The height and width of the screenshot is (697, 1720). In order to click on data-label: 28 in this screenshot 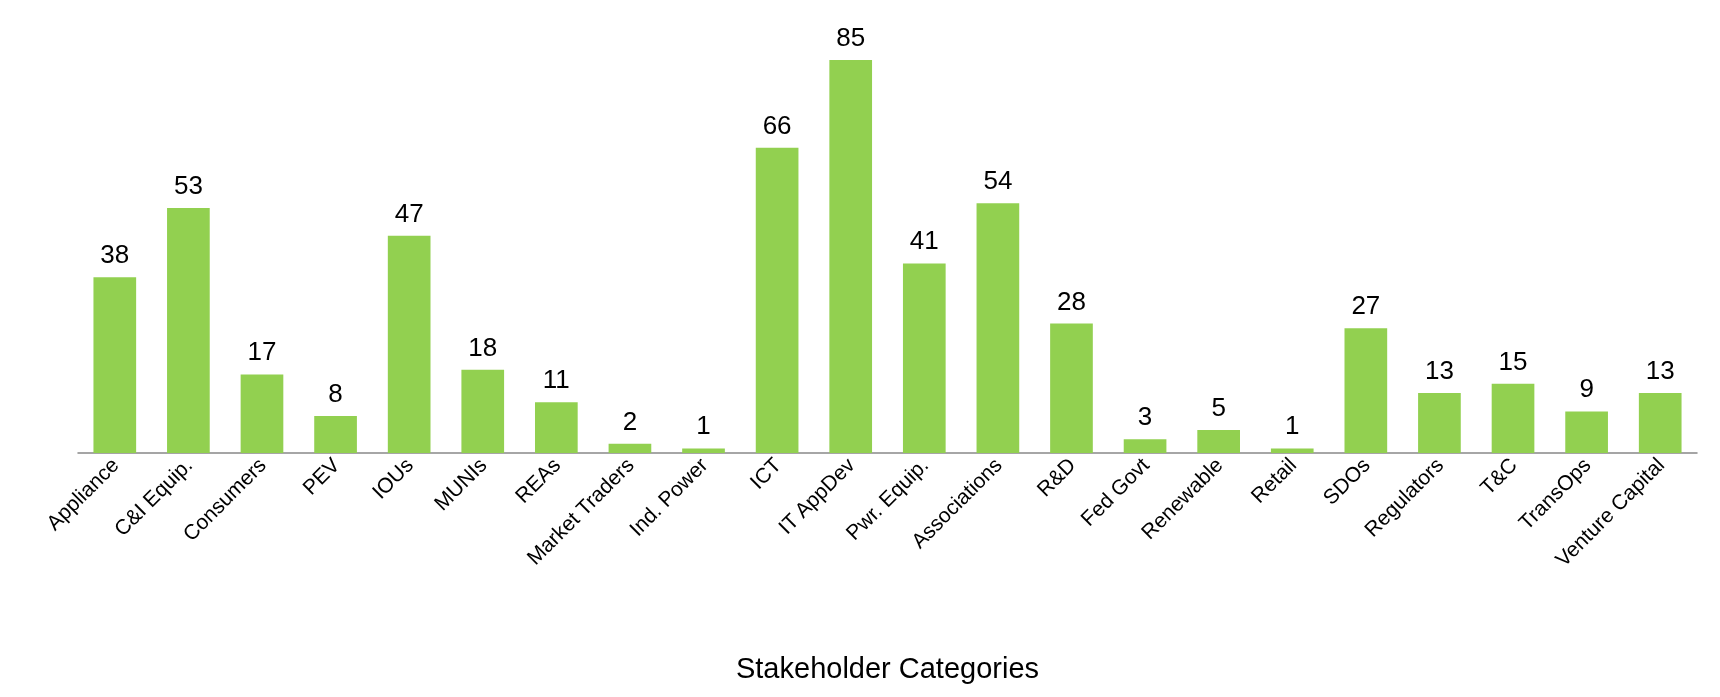, I will do `click(1071, 300)`.